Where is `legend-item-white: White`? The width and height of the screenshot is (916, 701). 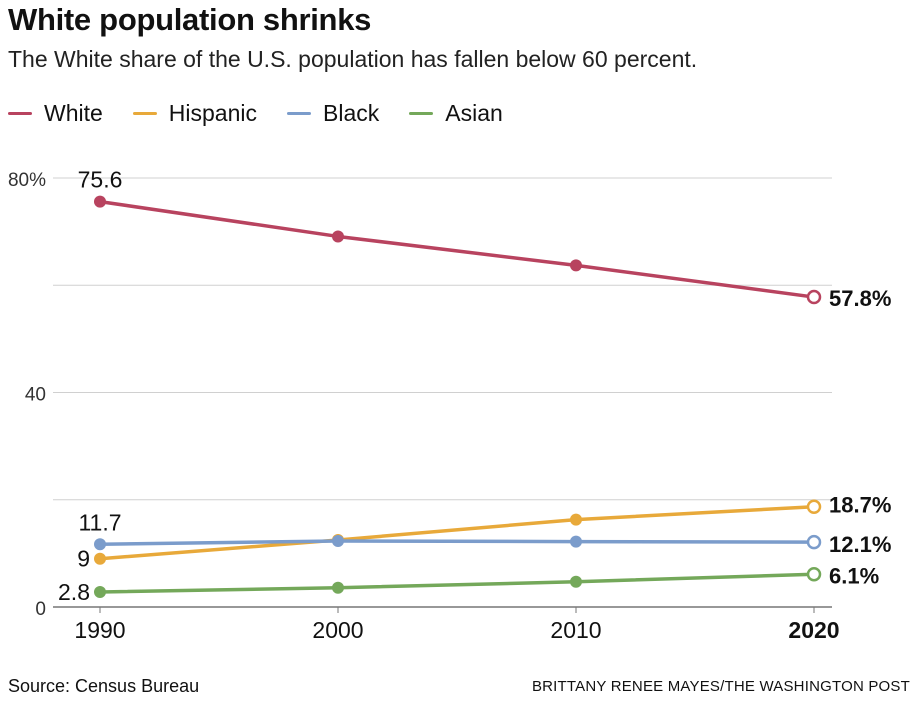 legend-item-white: White is located at coordinates (55, 113).